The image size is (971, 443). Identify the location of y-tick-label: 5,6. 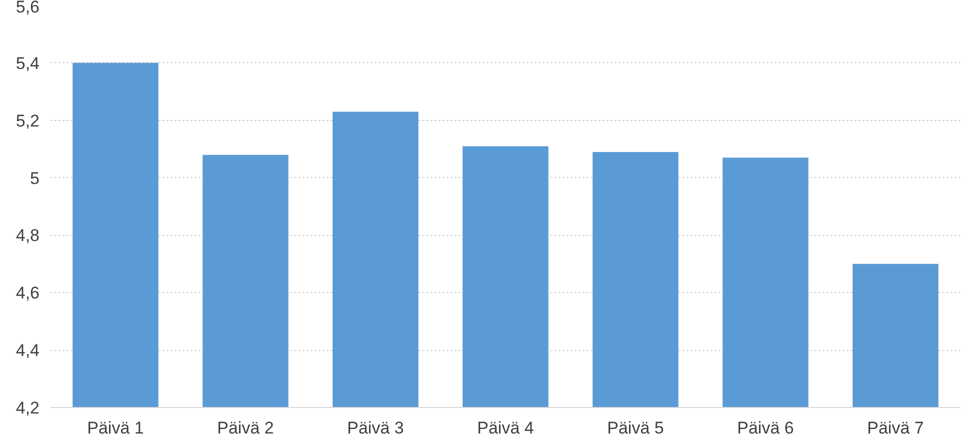
(28, 8).